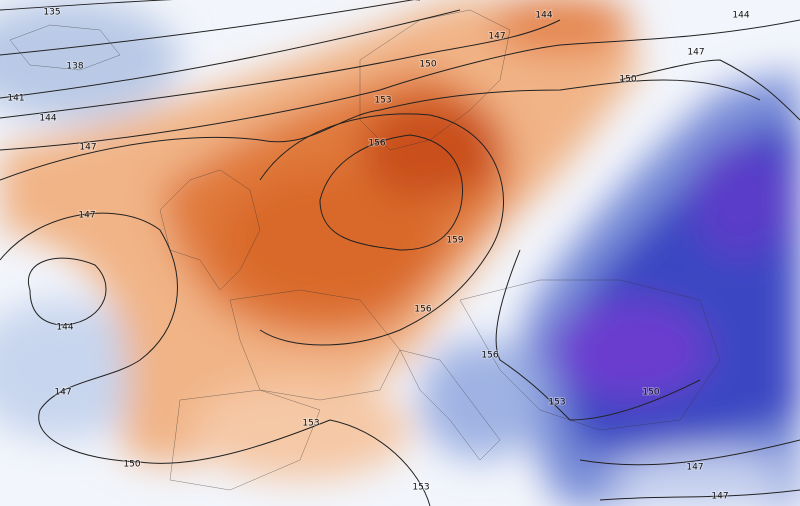 The width and height of the screenshot is (800, 506). Describe the element at coordinates (454, 241) in the screenshot. I see `contour-label: 159` at that location.